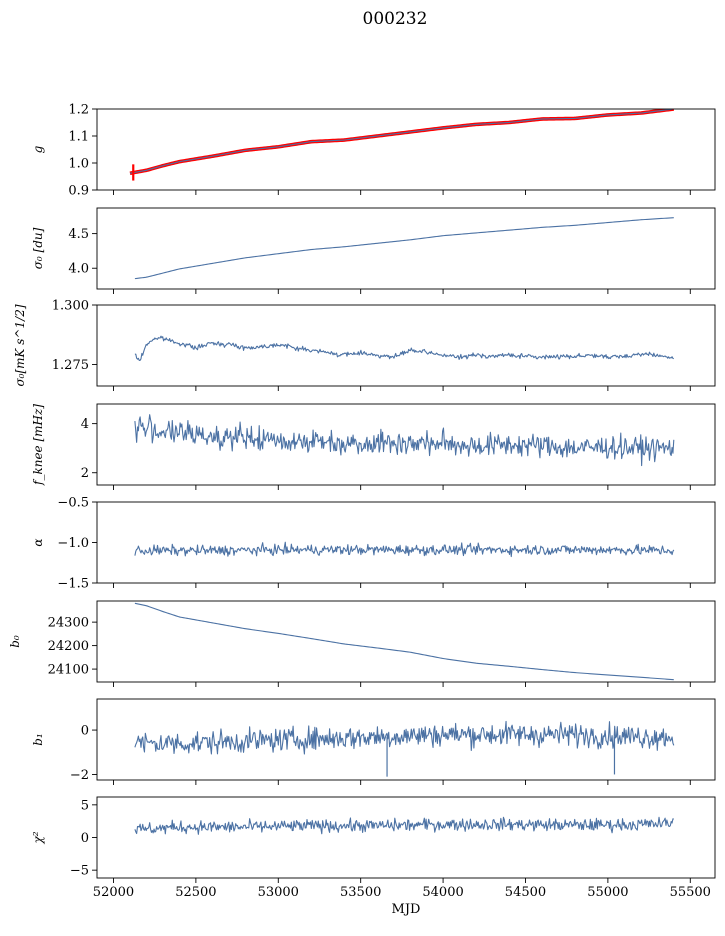 This screenshot has width=725, height=936. Describe the element at coordinates (360, 892) in the screenshot. I see `x-tick-label: 53500` at that location.